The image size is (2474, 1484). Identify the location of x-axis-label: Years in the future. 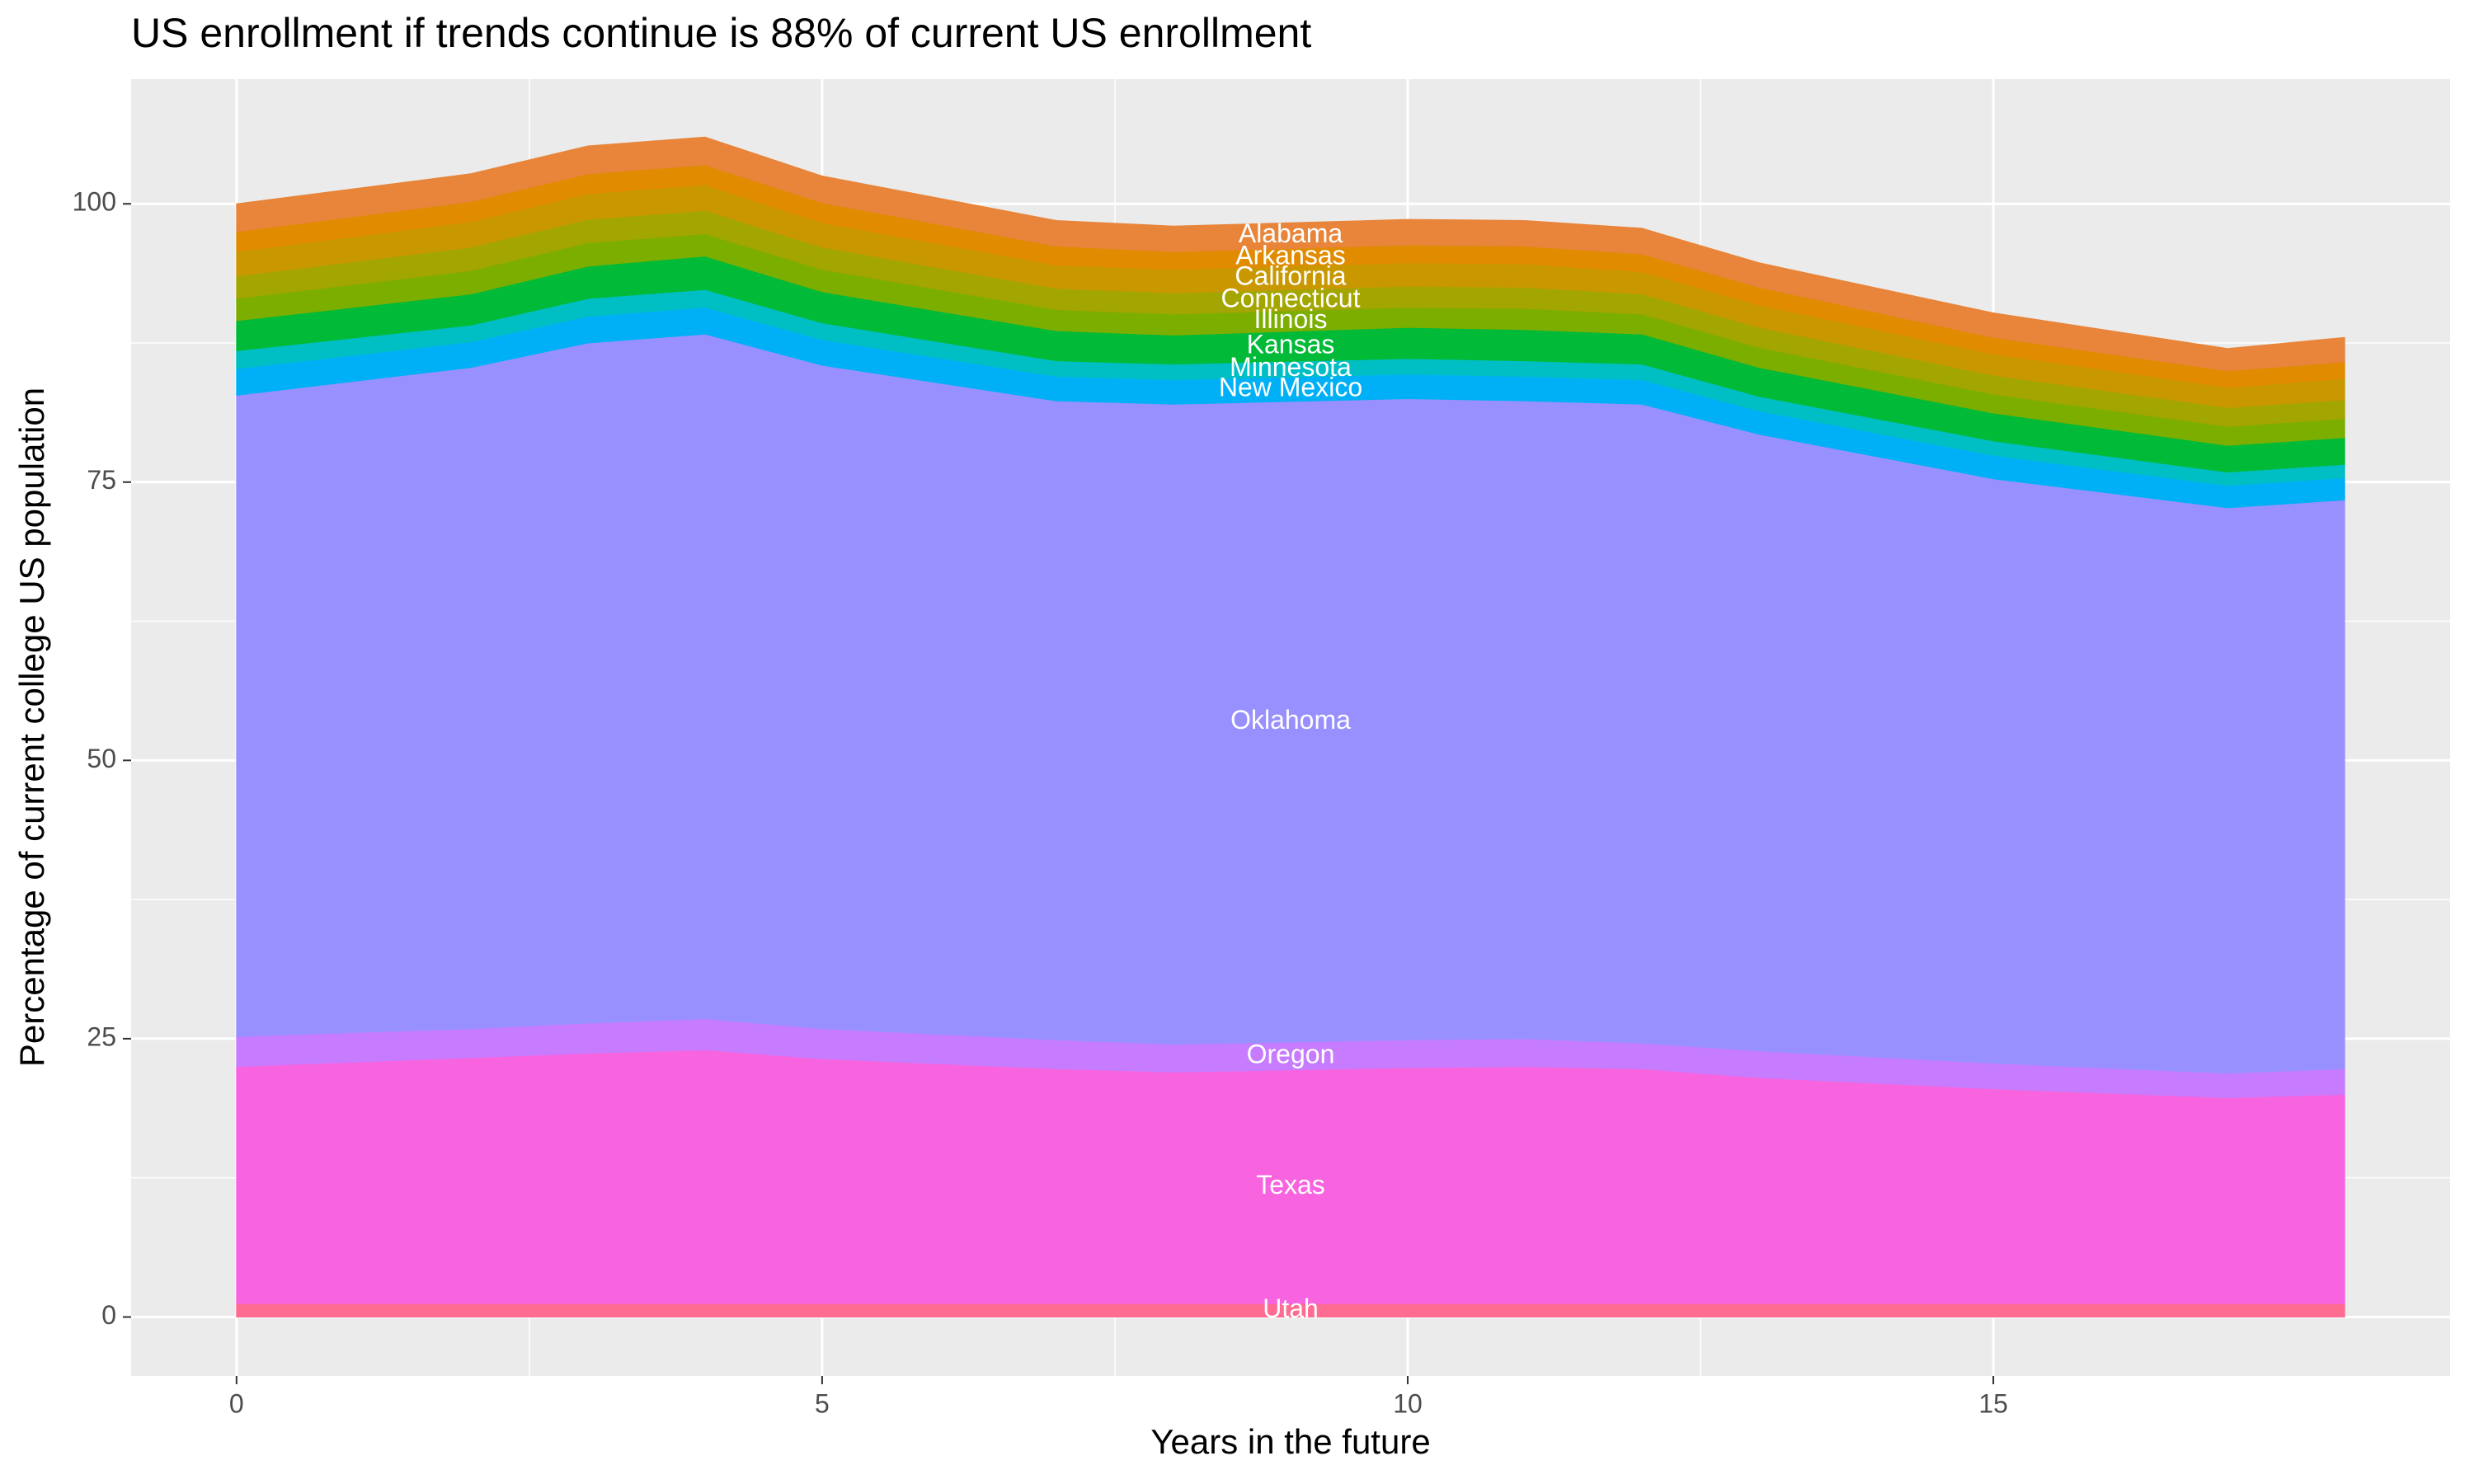
(1290, 1441).